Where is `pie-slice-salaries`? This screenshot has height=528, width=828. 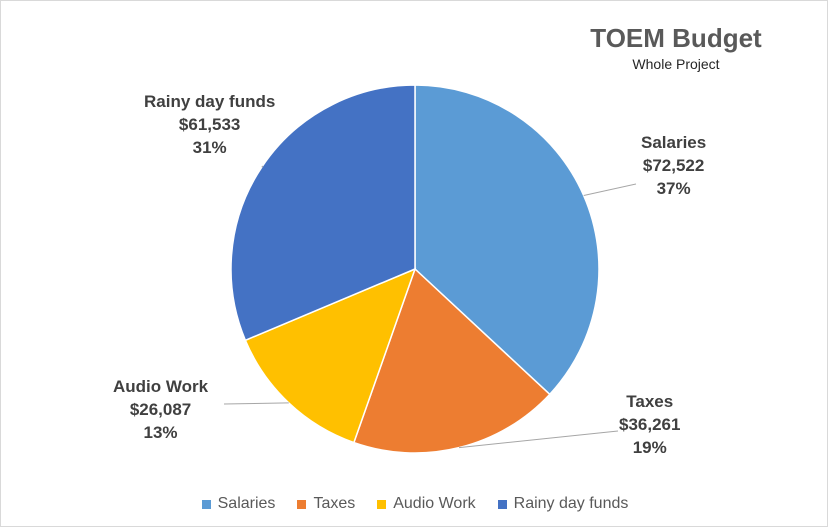
pie-slice-salaries is located at coordinates (507, 240).